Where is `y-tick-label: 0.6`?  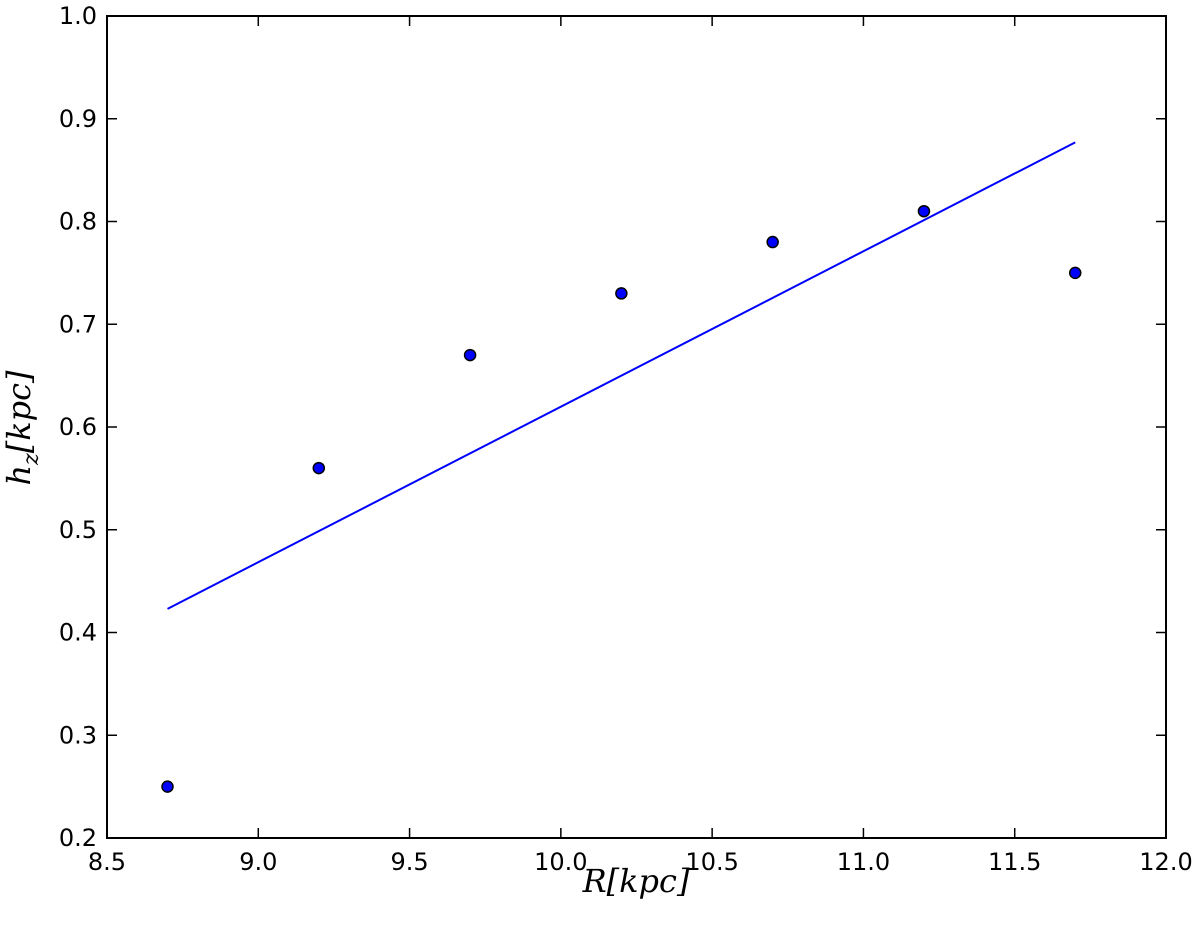
y-tick-label: 0.6 is located at coordinates (78, 427).